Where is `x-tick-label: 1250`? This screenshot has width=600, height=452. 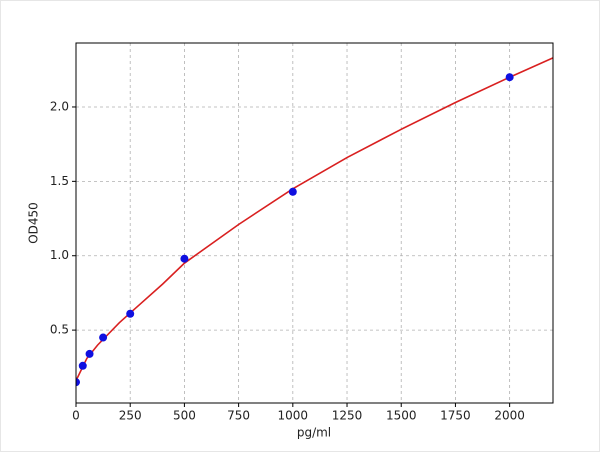 x-tick-label: 1250 is located at coordinates (347, 416).